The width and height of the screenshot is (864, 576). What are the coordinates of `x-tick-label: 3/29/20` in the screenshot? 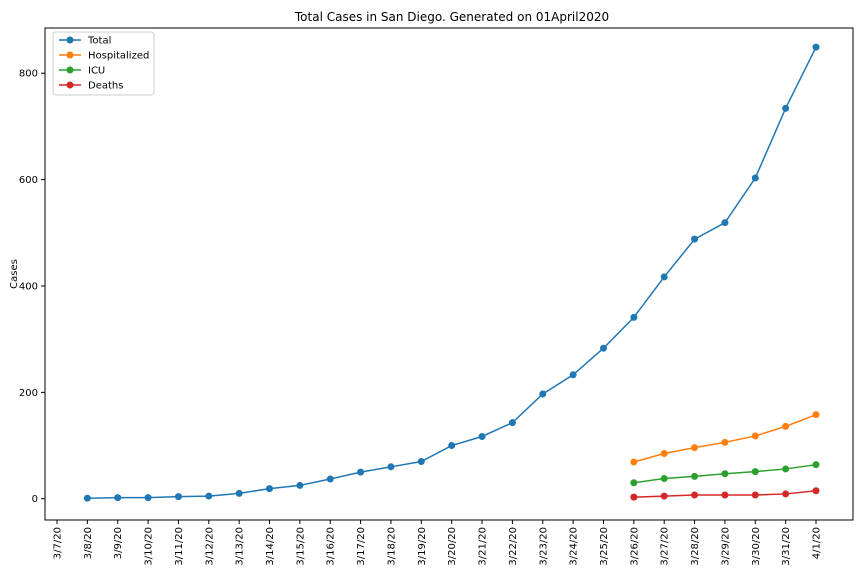 It's located at (725, 546).